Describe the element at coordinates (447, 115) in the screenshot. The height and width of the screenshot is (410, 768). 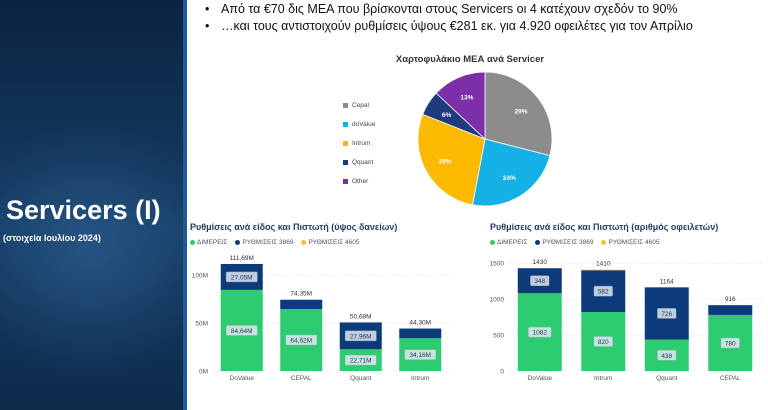
I see `pie-data-label: 6%` at that location.